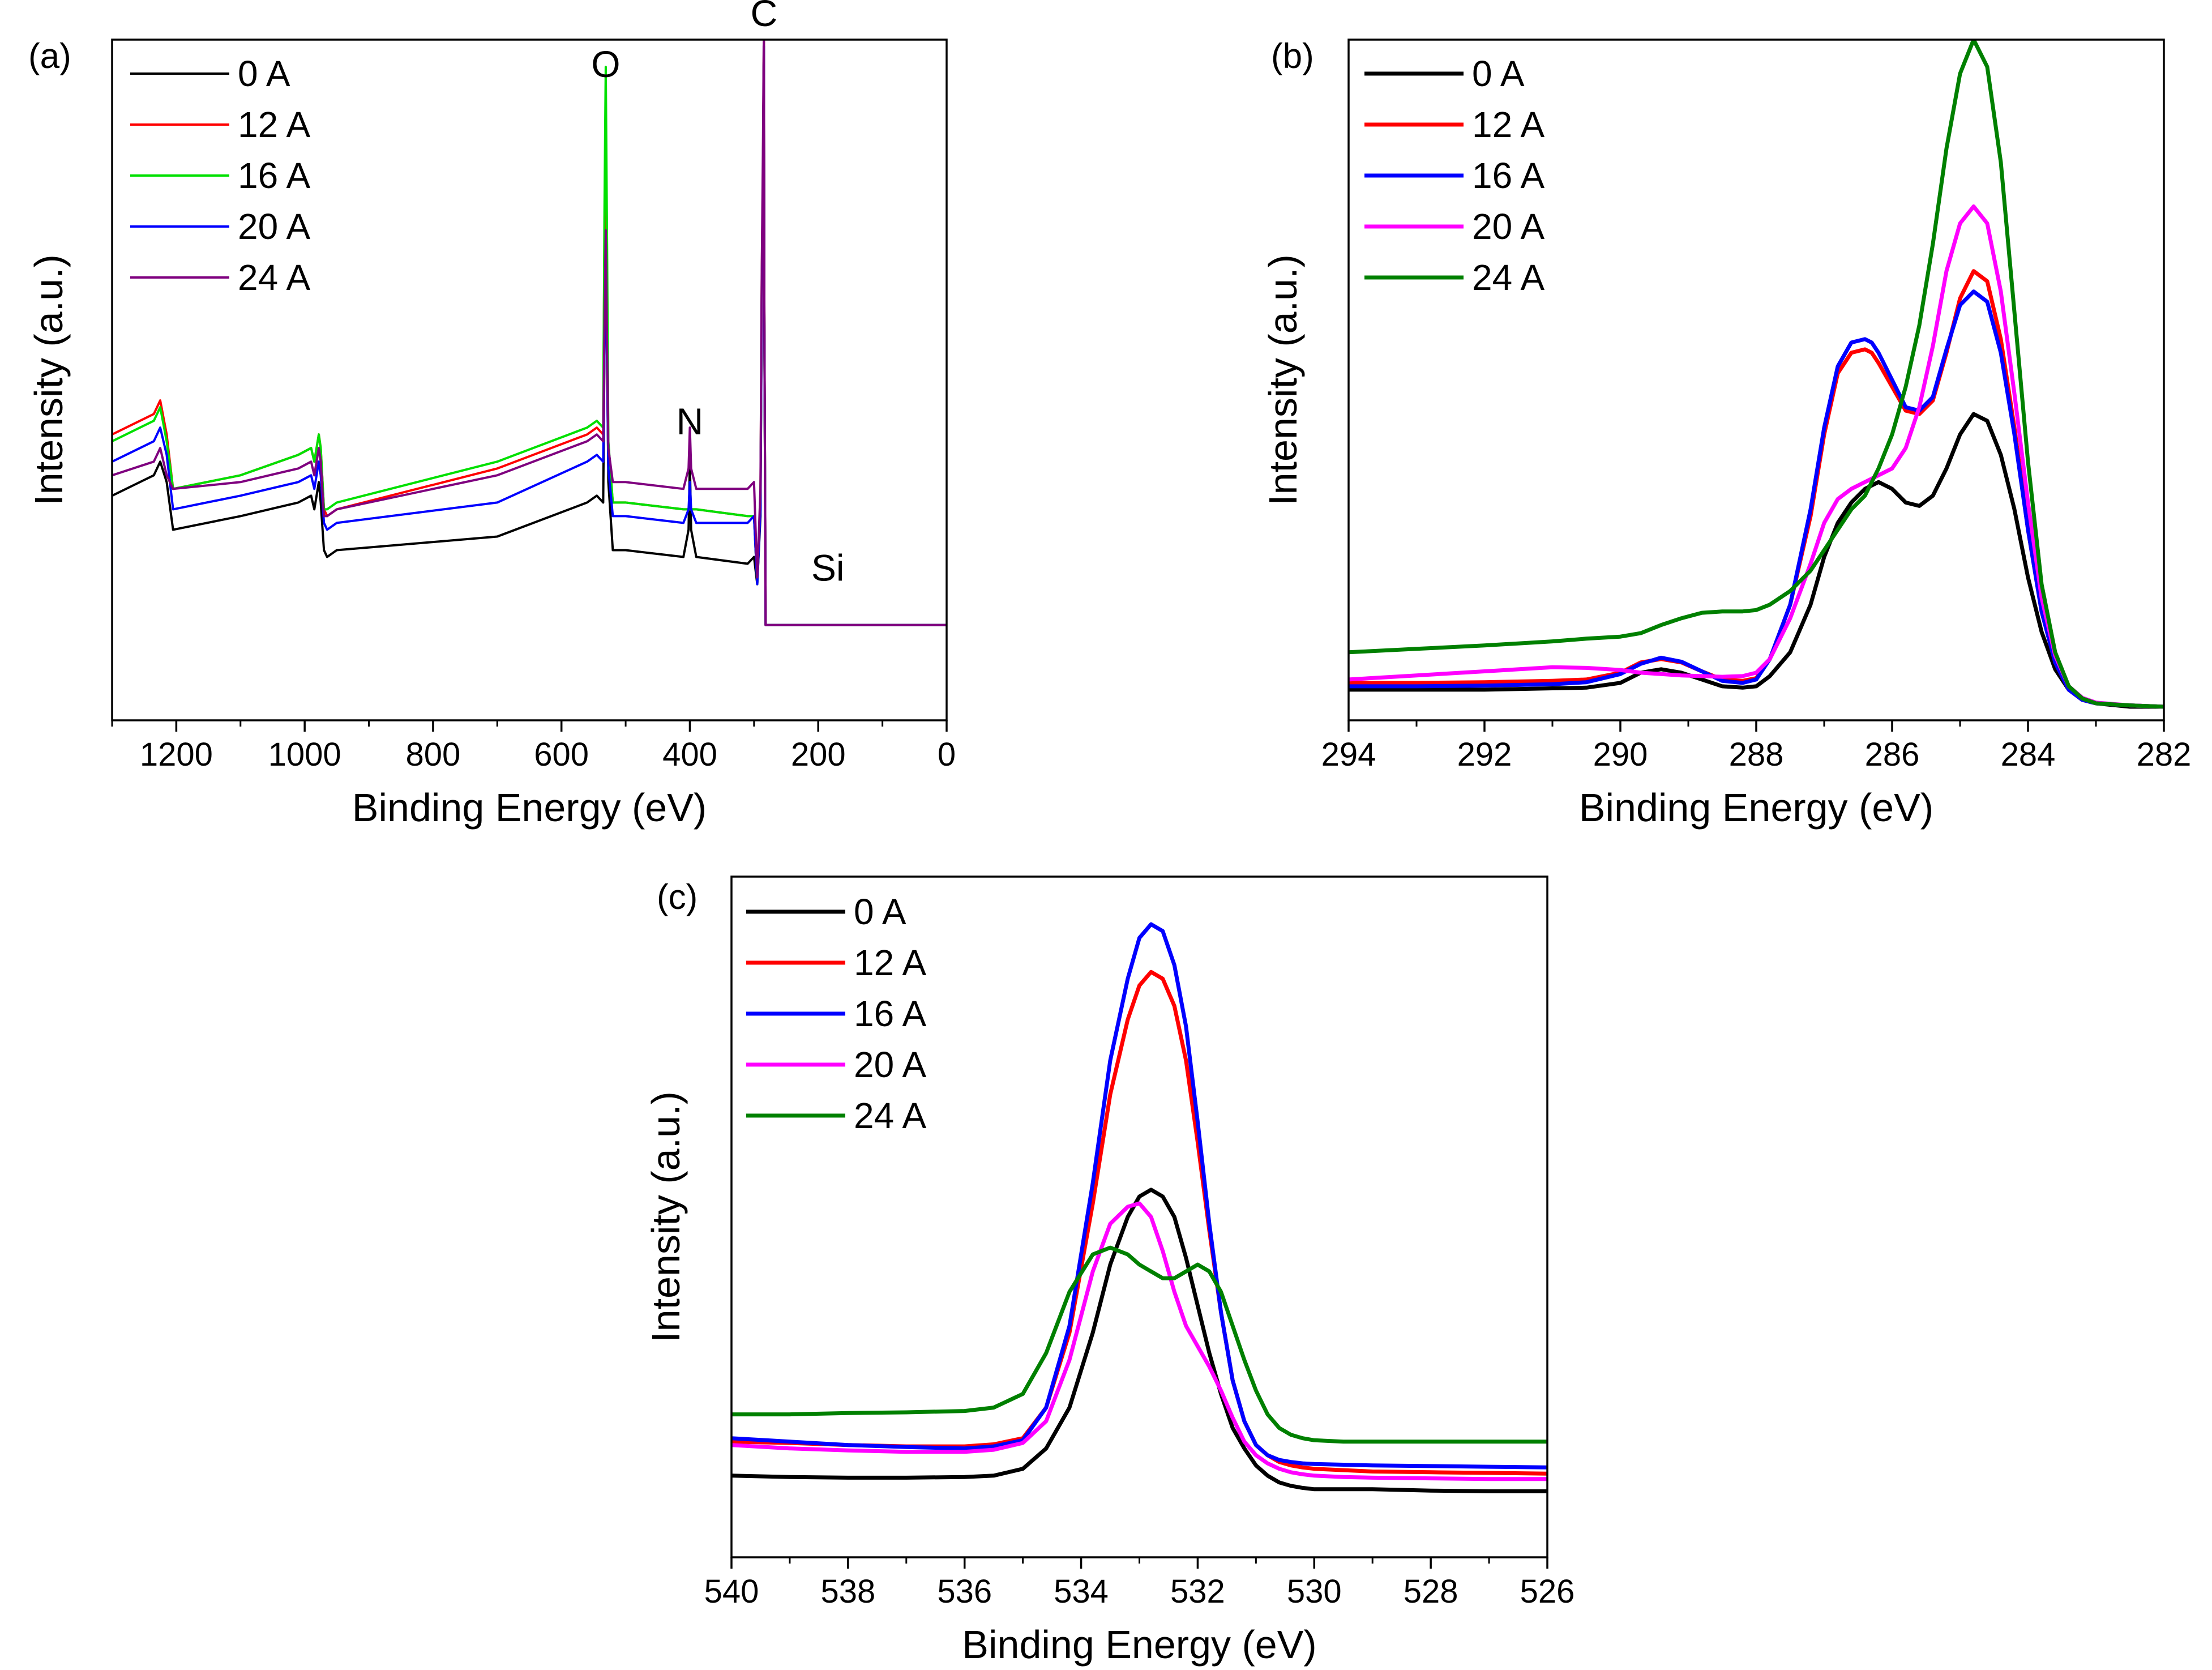 The height and width of the screenshot is (1670, 2212). Describe the element at coordinates (1756, 754) in the screenshot. I see `x-tick-label: 288` at that location.